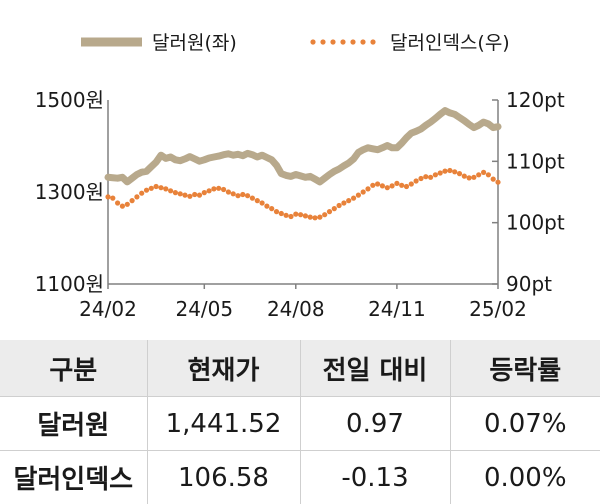 Image resolution: width=600 pixels, height=504 pixels. I want to click on x-tick-label: 24/11, so click(397, 309).